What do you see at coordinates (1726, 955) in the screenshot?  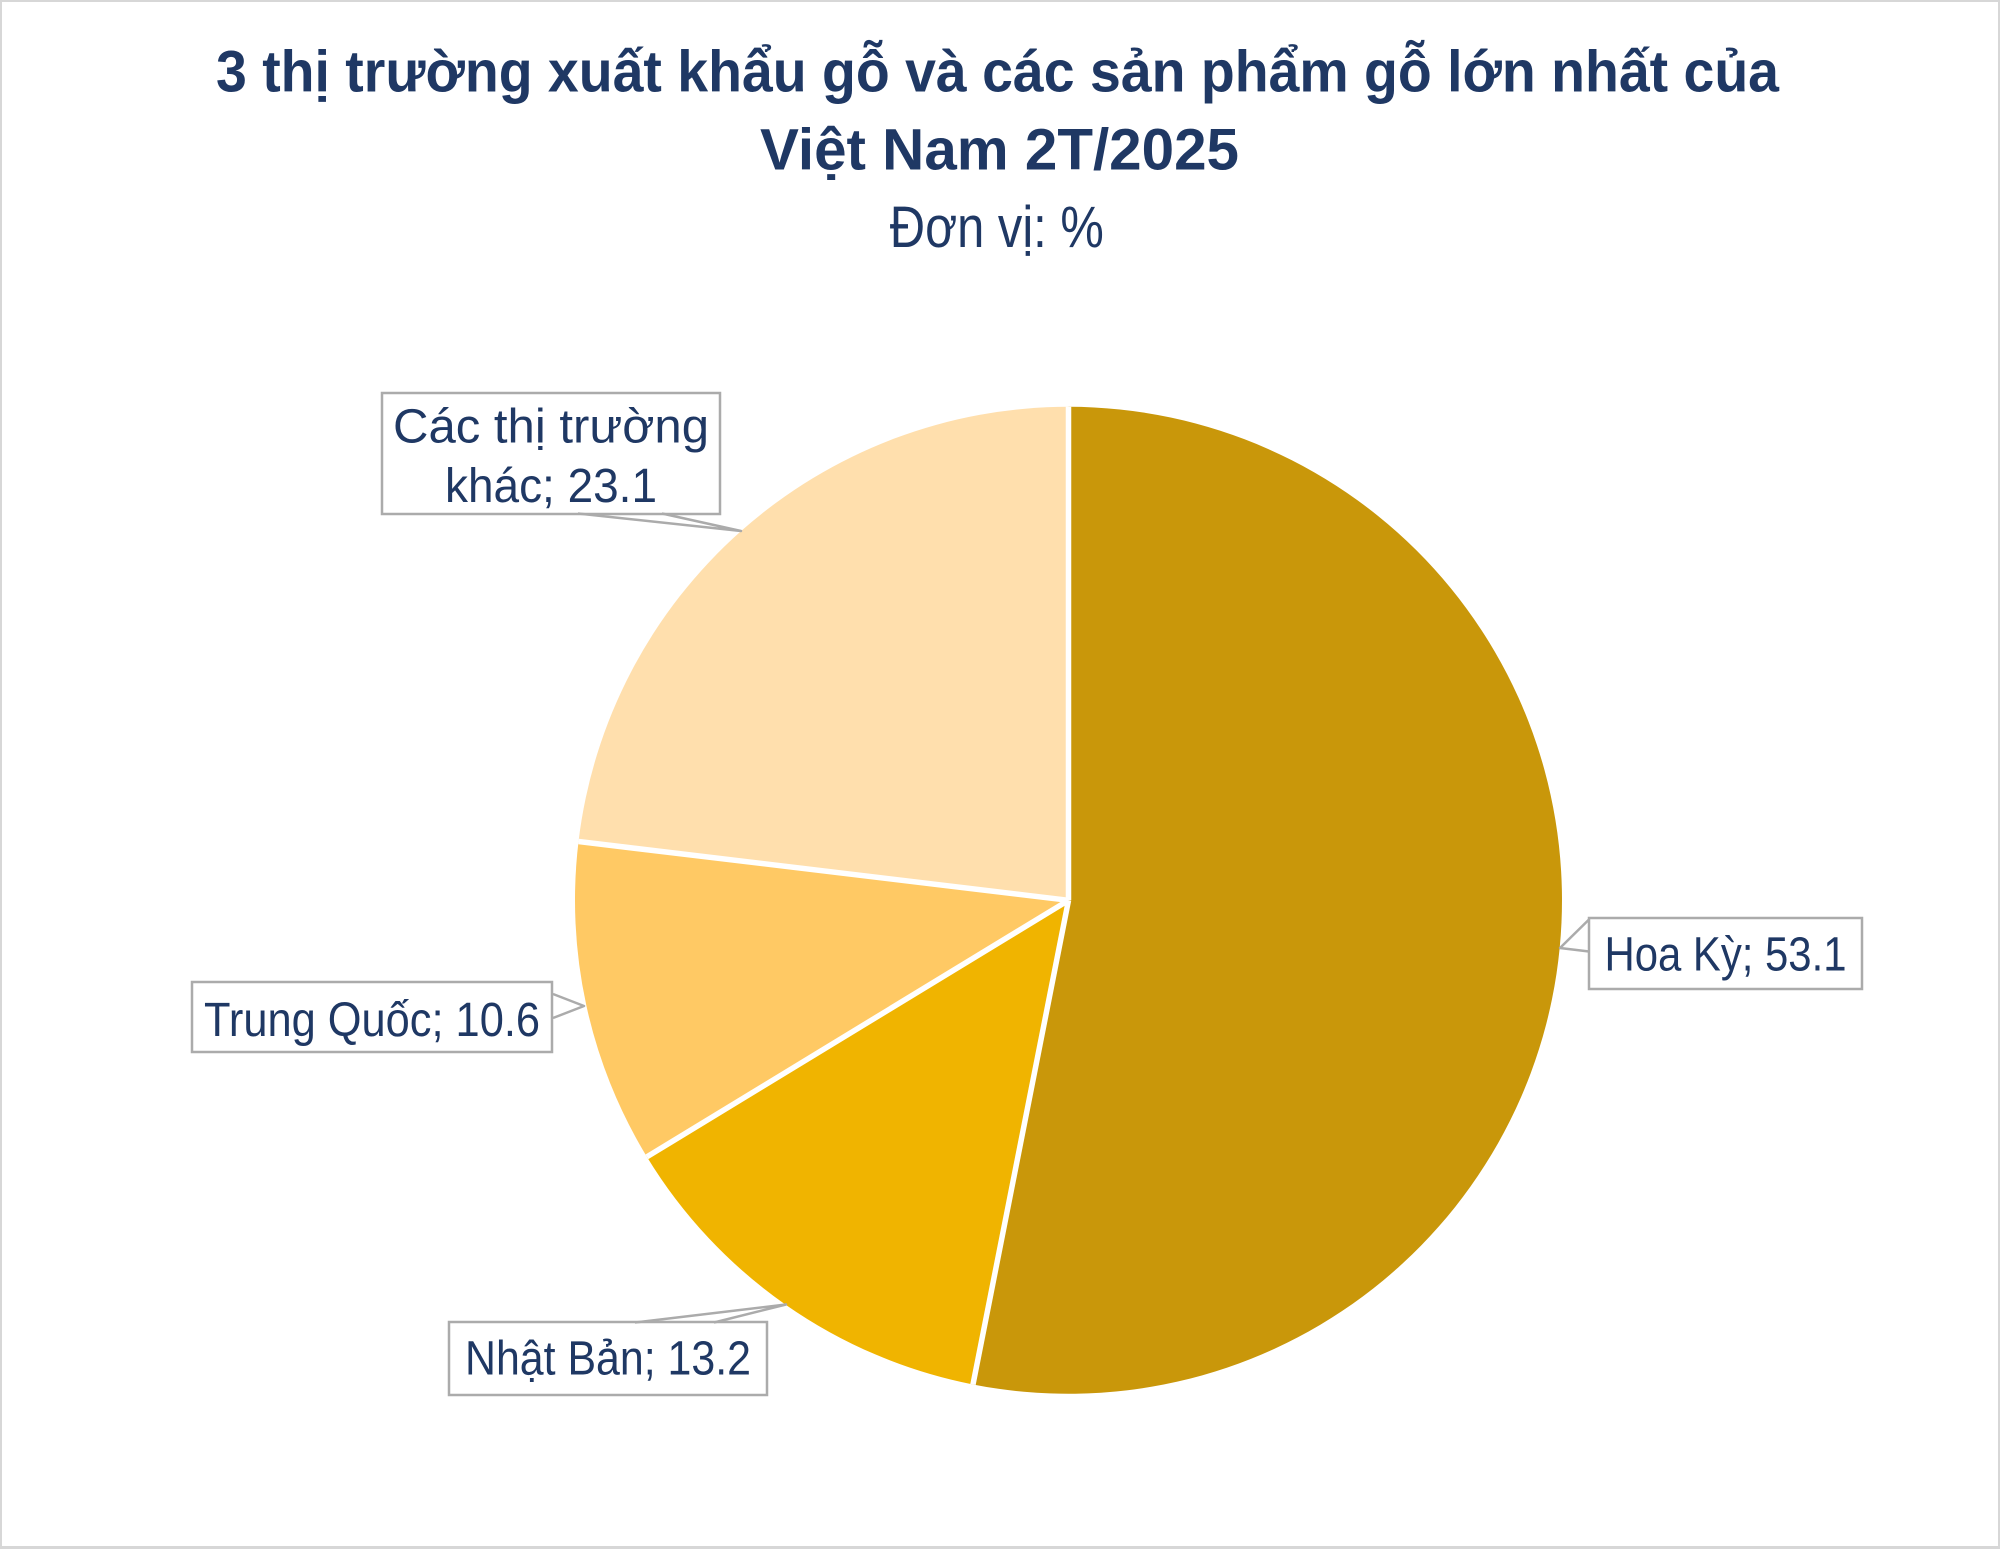 I see `svg-text: Hoa Kỳ; 53.1` at bounding box center [1726, 955].